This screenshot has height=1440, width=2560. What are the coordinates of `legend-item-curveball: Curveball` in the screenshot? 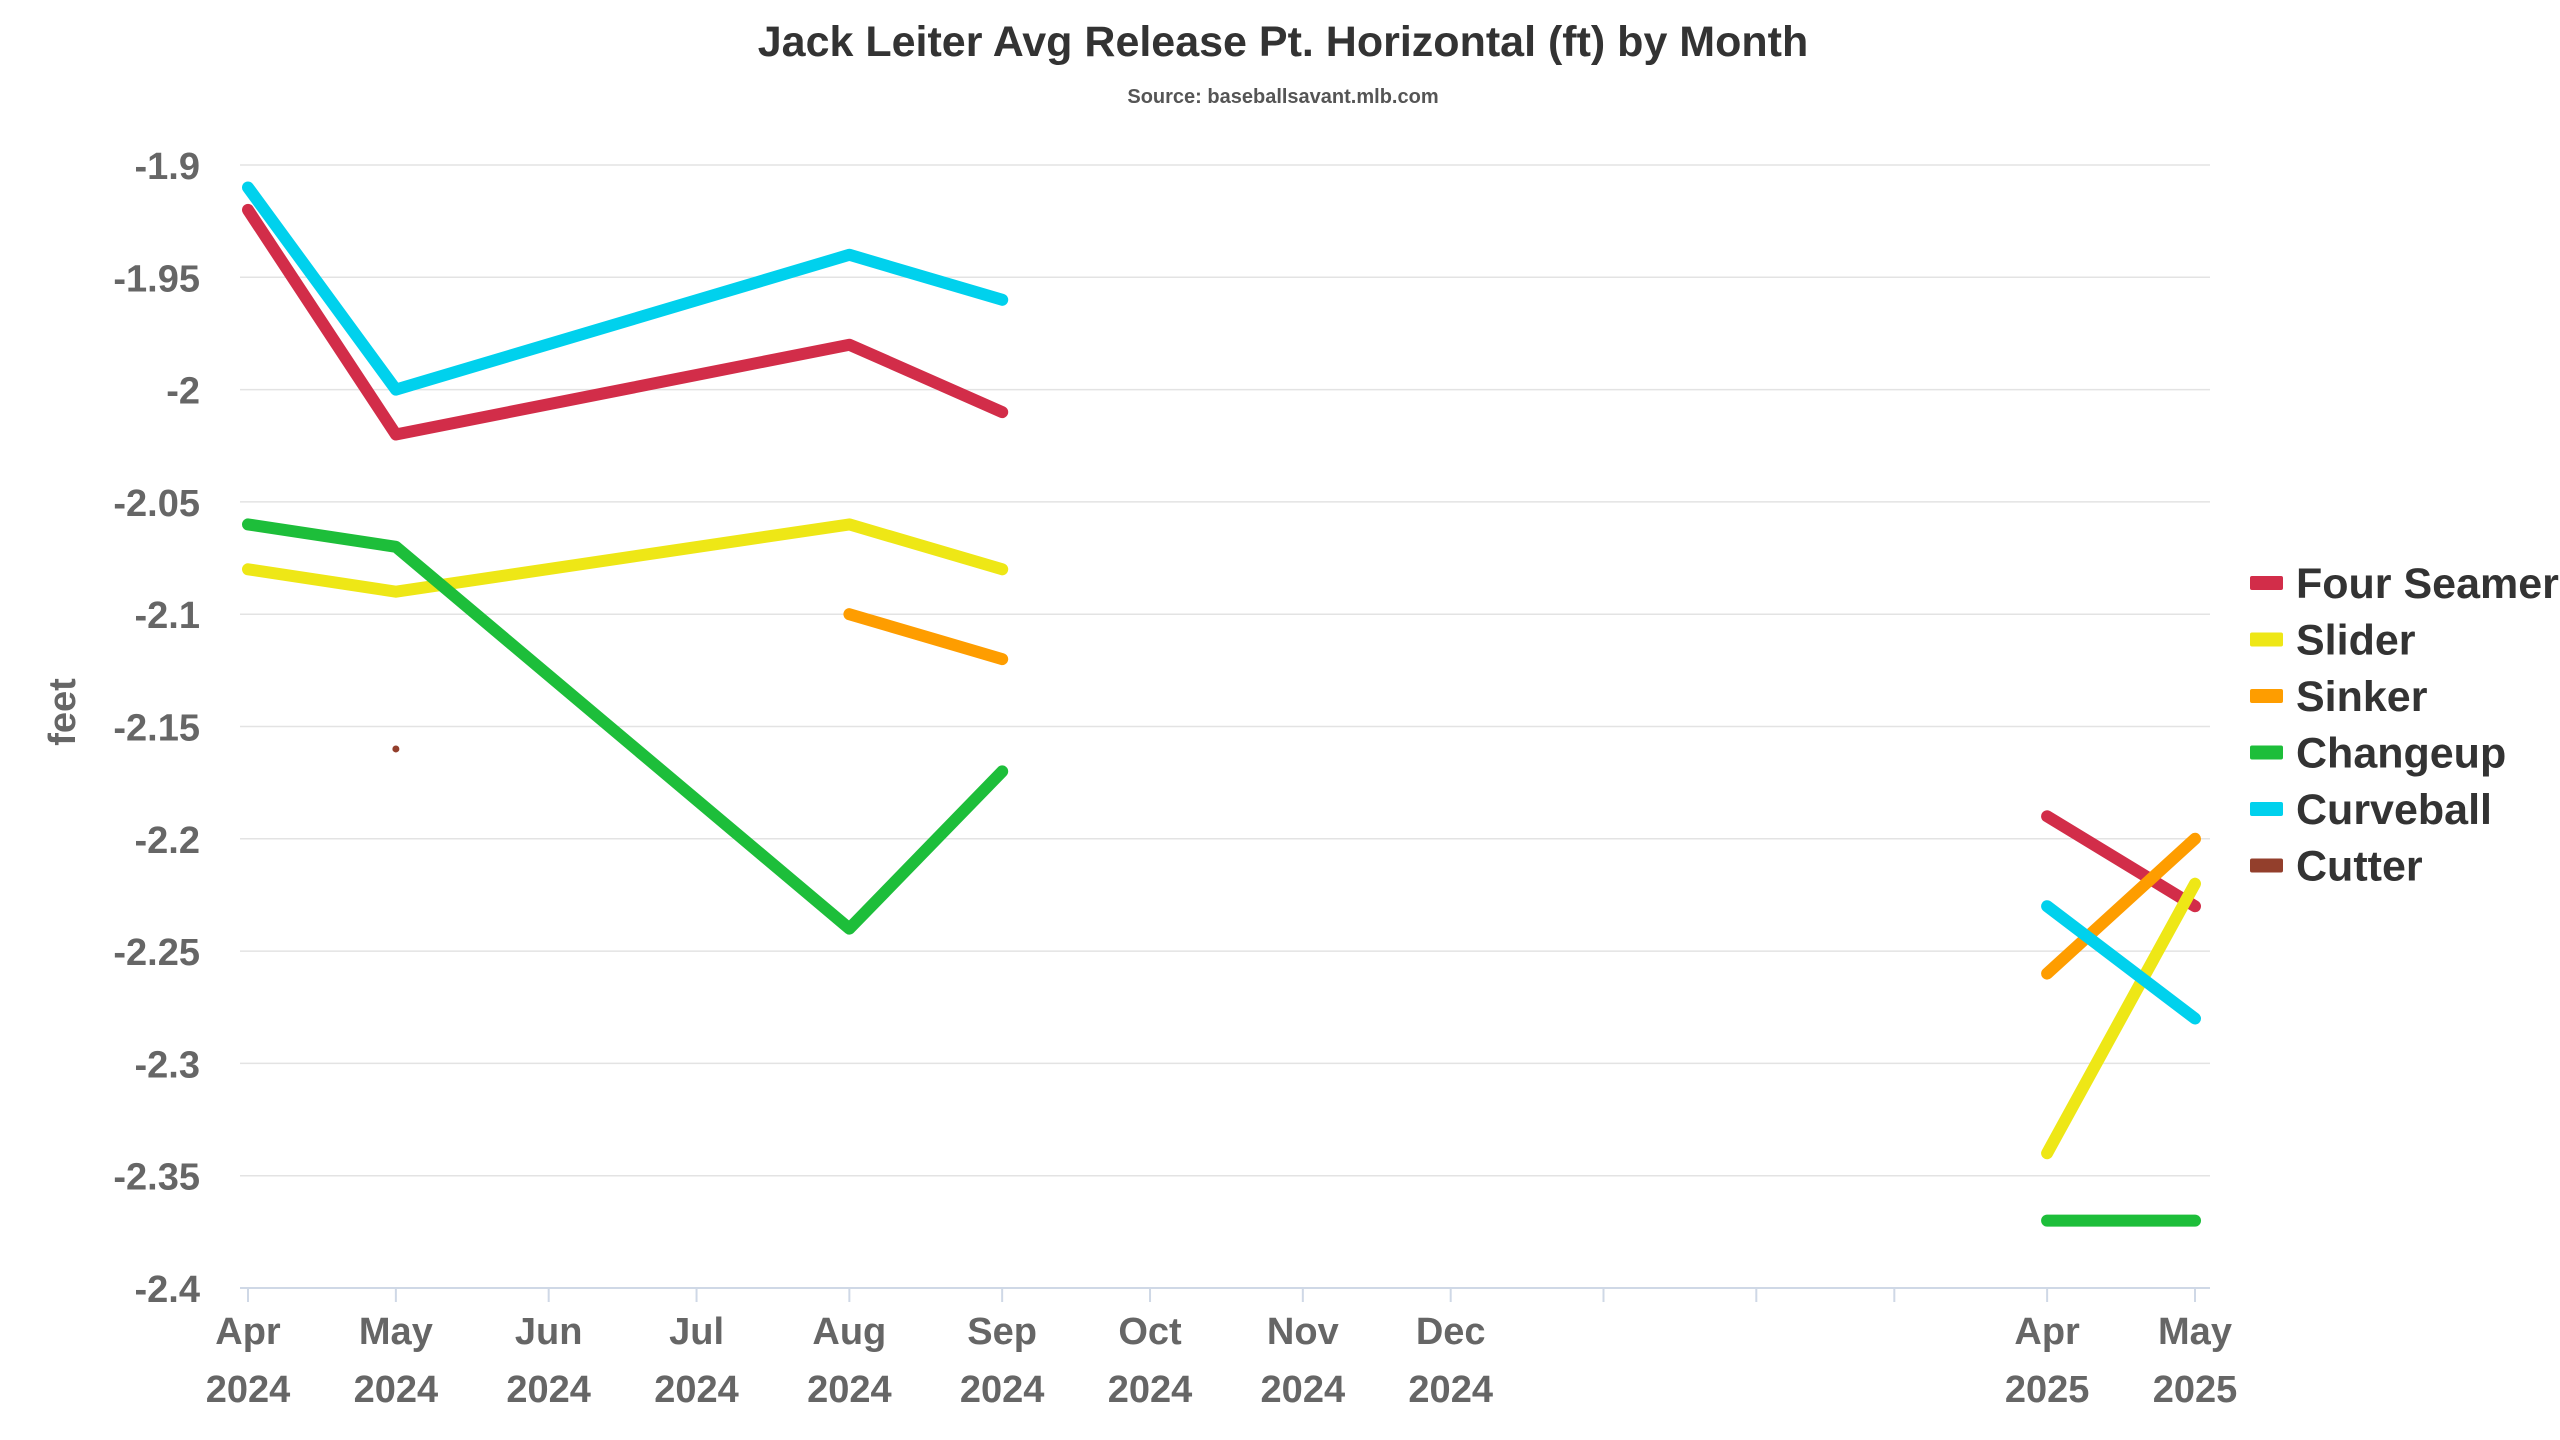 It's located at (2371, 810).